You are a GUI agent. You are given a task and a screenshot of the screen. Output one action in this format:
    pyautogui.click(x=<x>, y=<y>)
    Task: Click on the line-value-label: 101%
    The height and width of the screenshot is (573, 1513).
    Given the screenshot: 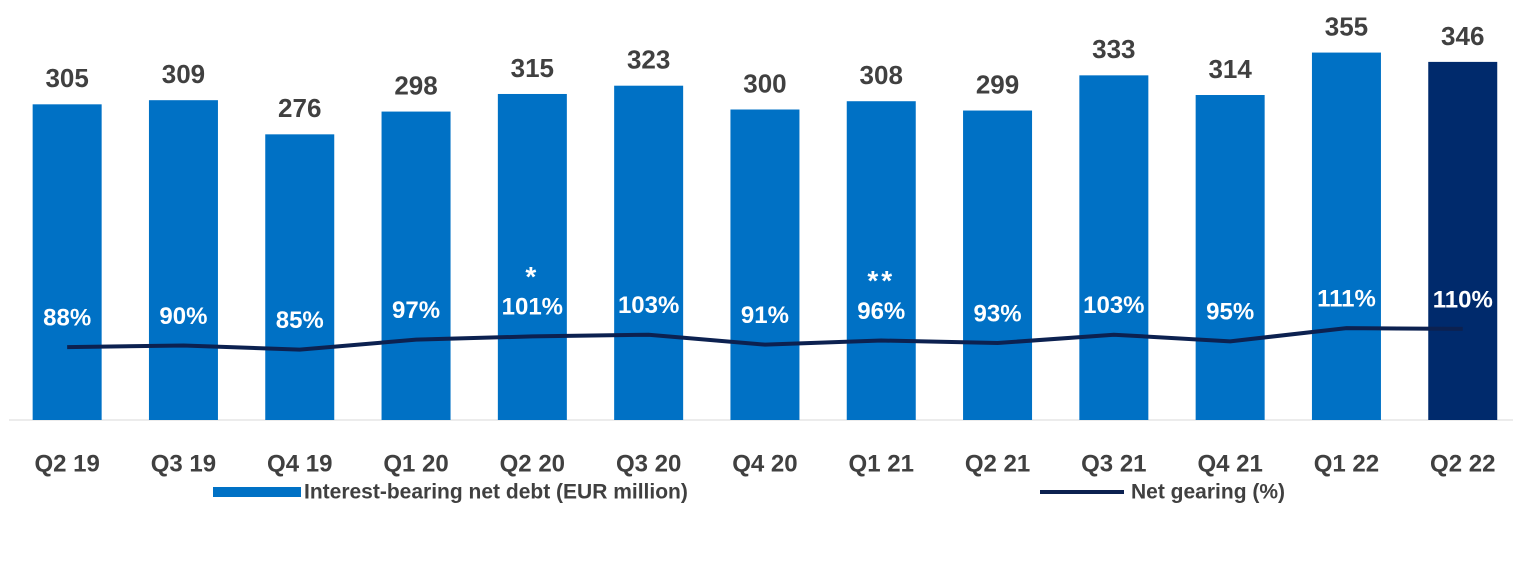 What is the action you would take?
    pyautogui.click(x=532, y=307)
    